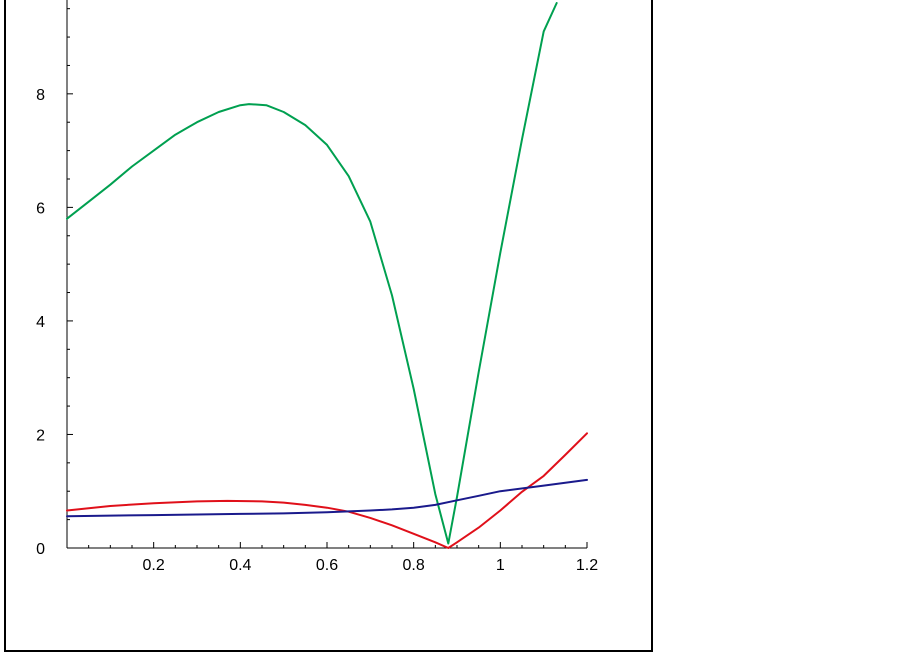 The width and height of the screenshot is (903, 654). What do you see at coordinates (40, 435) in the screenshot?
I see `y-tick-label: 2` at bounding box center [40, 435].